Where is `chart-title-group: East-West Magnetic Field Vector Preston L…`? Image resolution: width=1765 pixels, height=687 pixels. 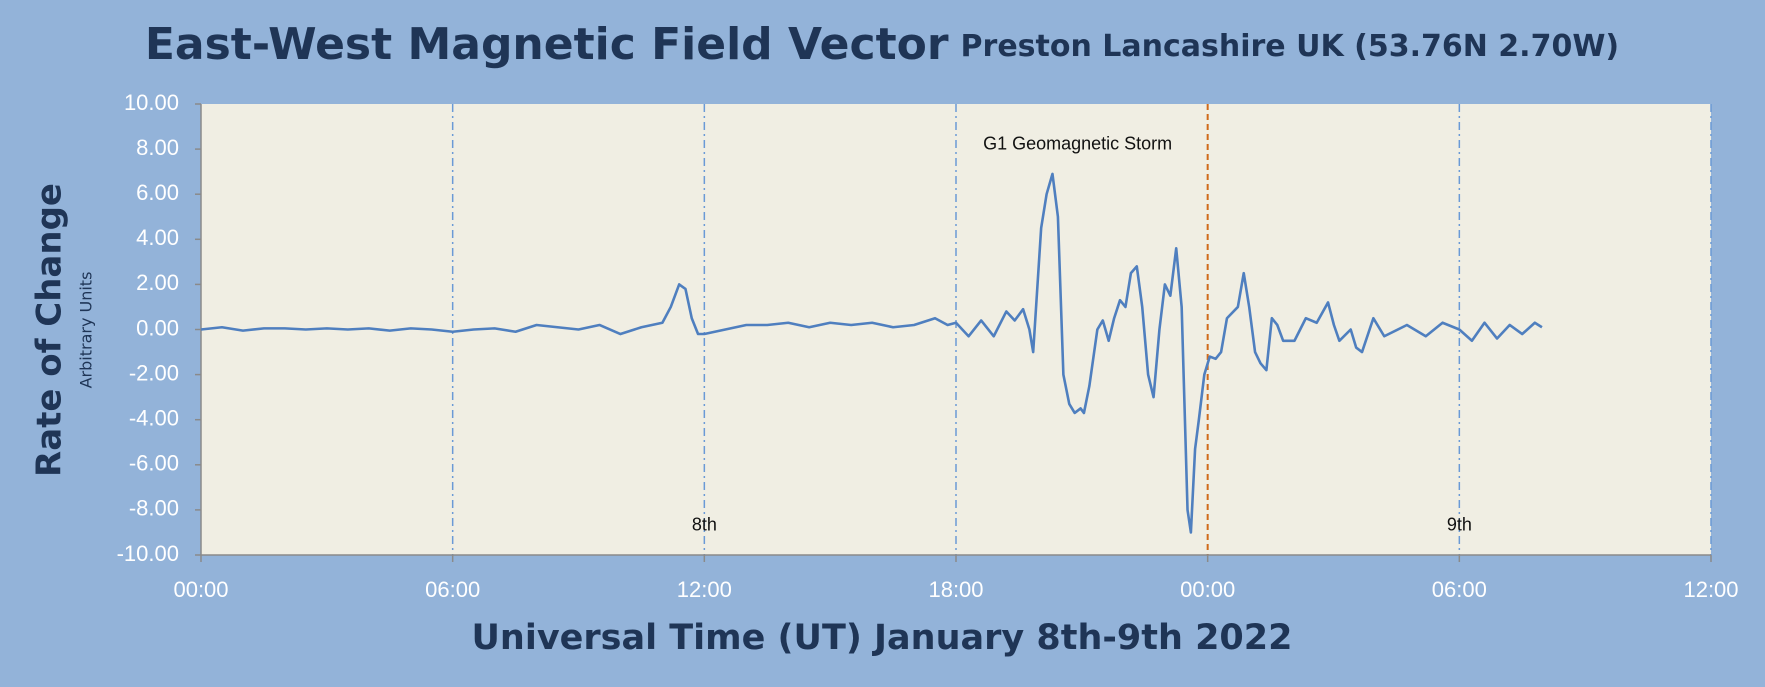 chart-title-group: East-West Magnetic Field Vector Preston L… is located at coordinates (882, 44).